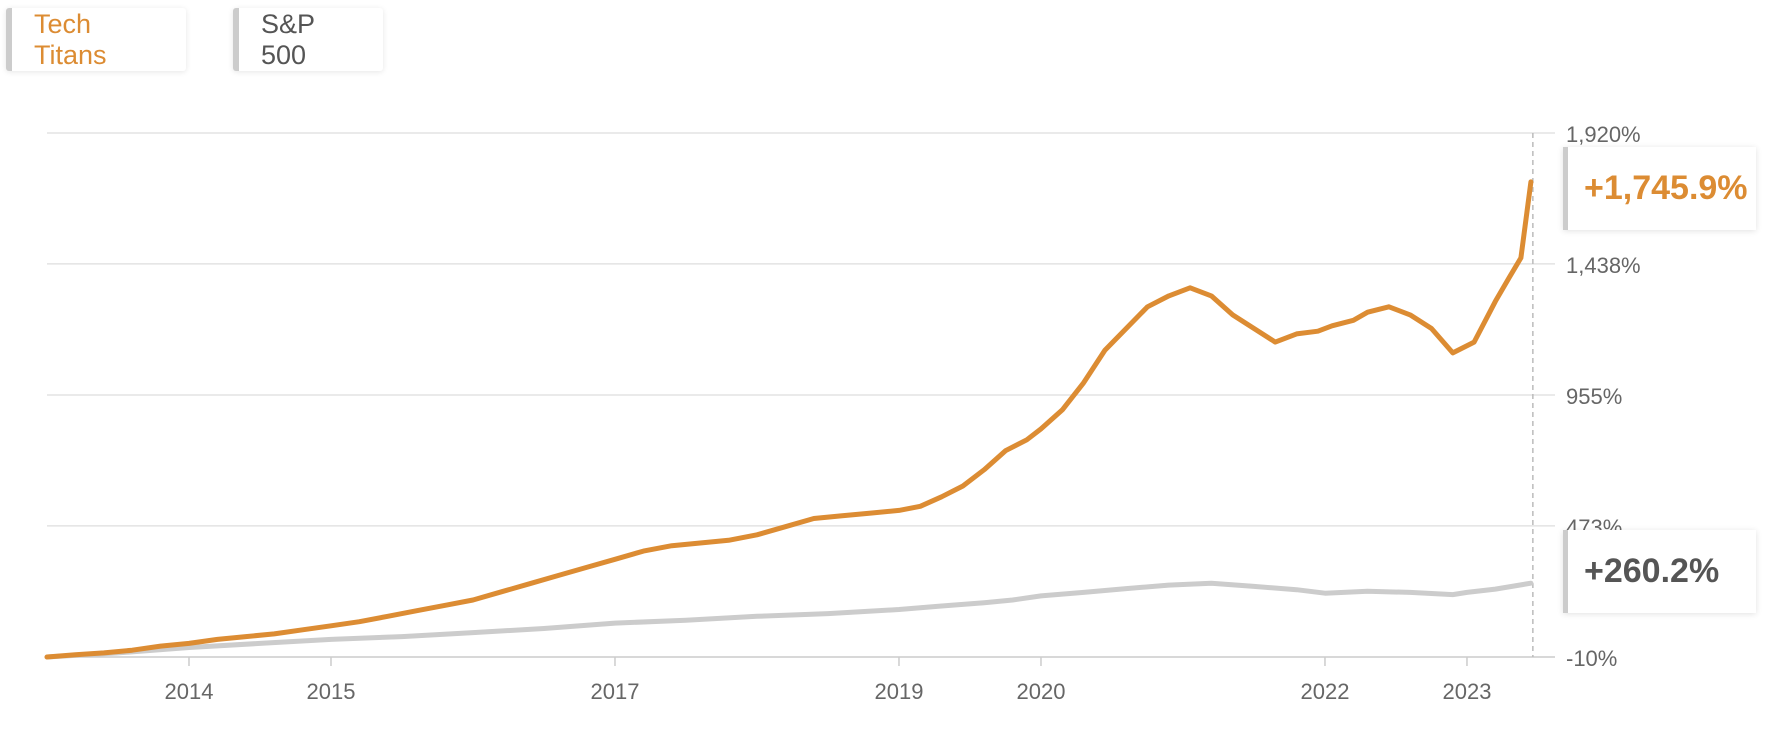 Image resolution: width=1773 pixels, height=733 pixels. Describe the element at coordinates (899, 691) in the screenshot. I see `x-tick-label: 2019` at that location.